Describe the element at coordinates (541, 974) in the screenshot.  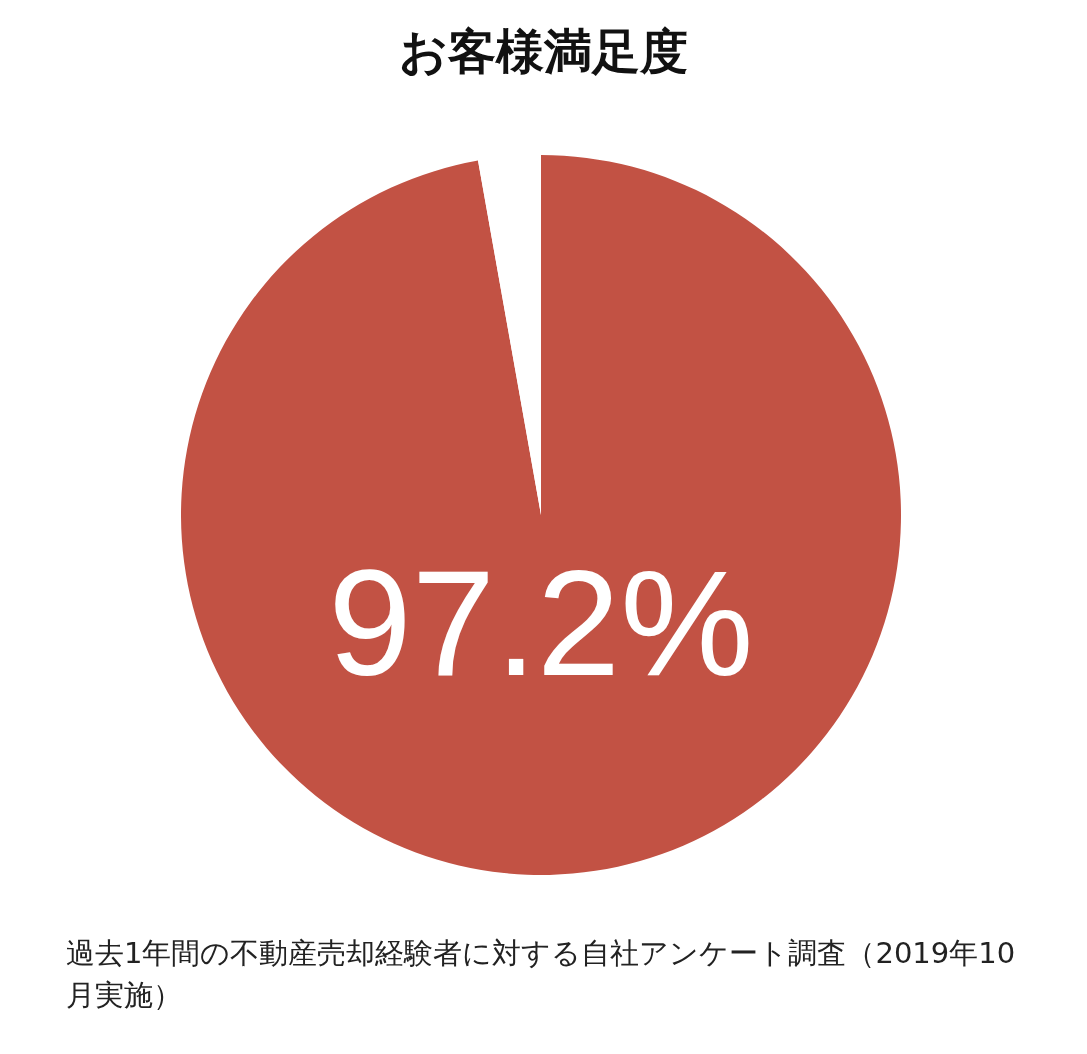
I see `text: 過去1年間の不動産売却経験者に対する自社アンケート調査（2019年10月実施）` at that location.